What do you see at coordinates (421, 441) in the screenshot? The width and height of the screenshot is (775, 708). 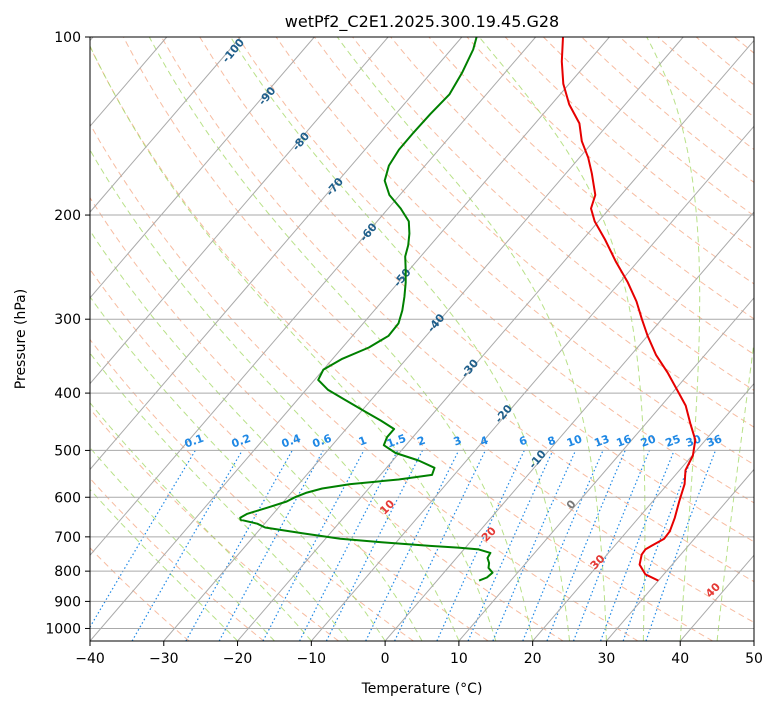 I see `mixing-ratio-label: 2` at bounding box center [421, 441].